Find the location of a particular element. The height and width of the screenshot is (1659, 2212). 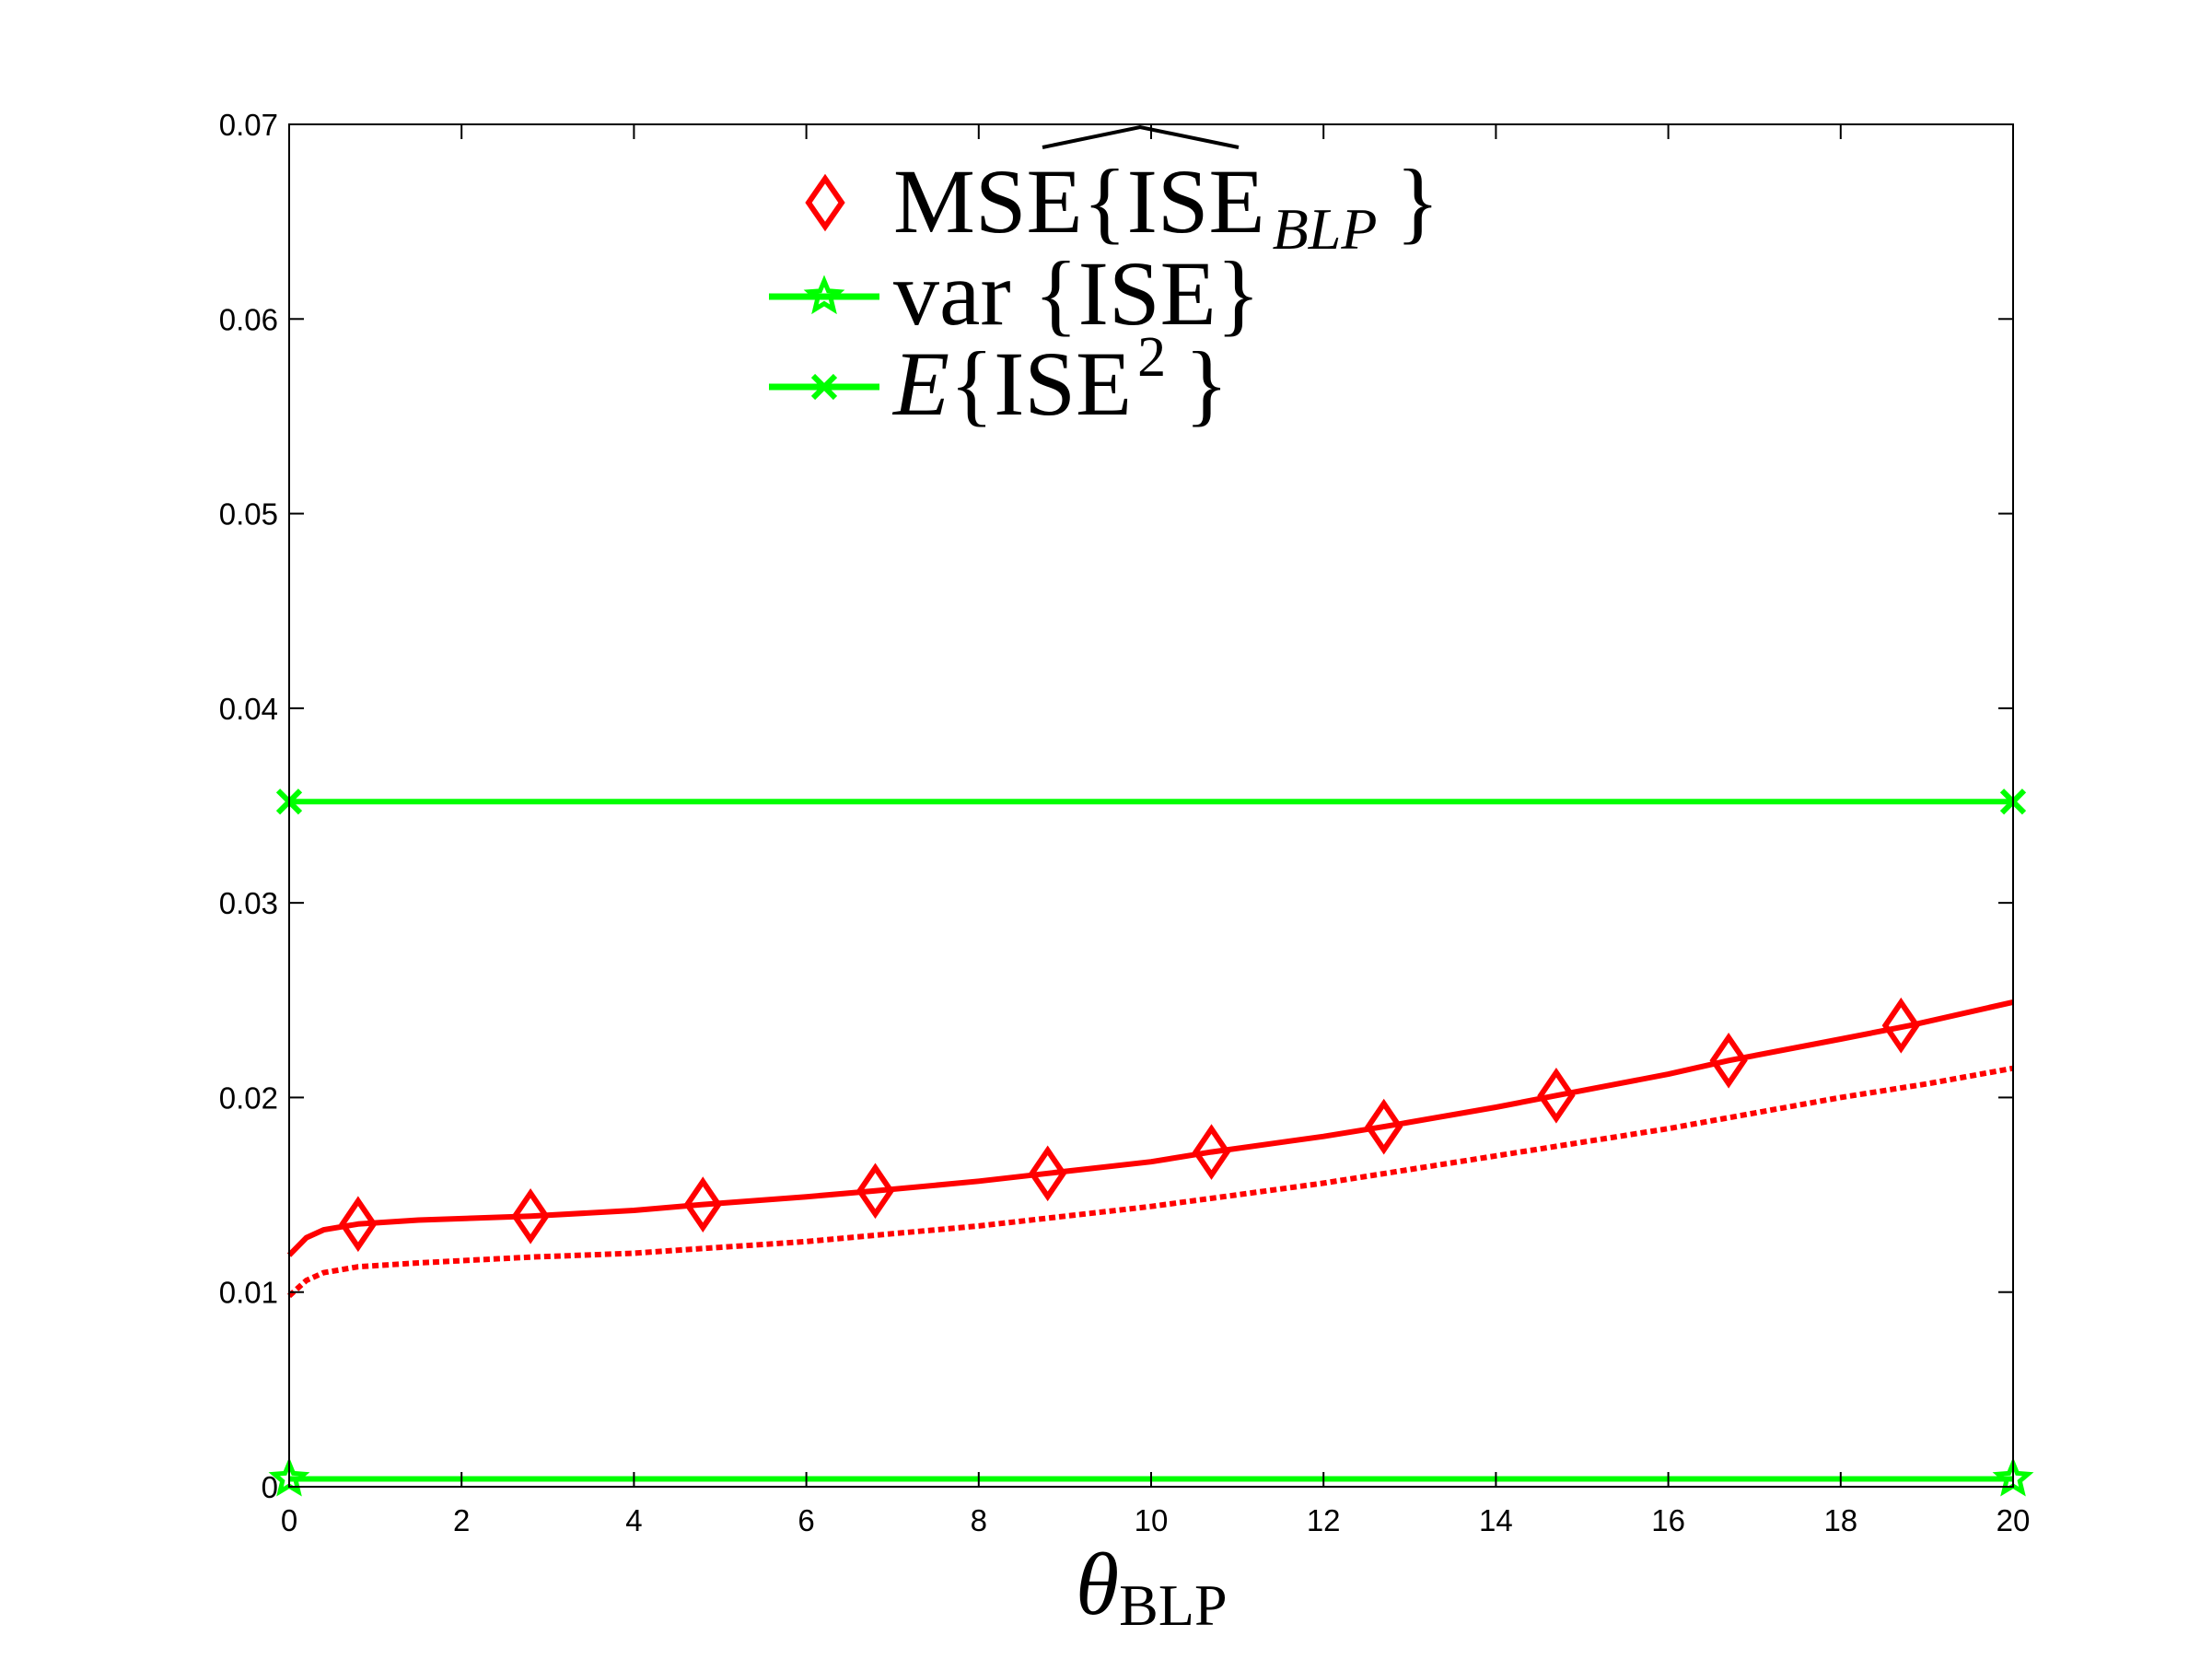

x-tick-label: 6 is located at coordinates (806, 1520).